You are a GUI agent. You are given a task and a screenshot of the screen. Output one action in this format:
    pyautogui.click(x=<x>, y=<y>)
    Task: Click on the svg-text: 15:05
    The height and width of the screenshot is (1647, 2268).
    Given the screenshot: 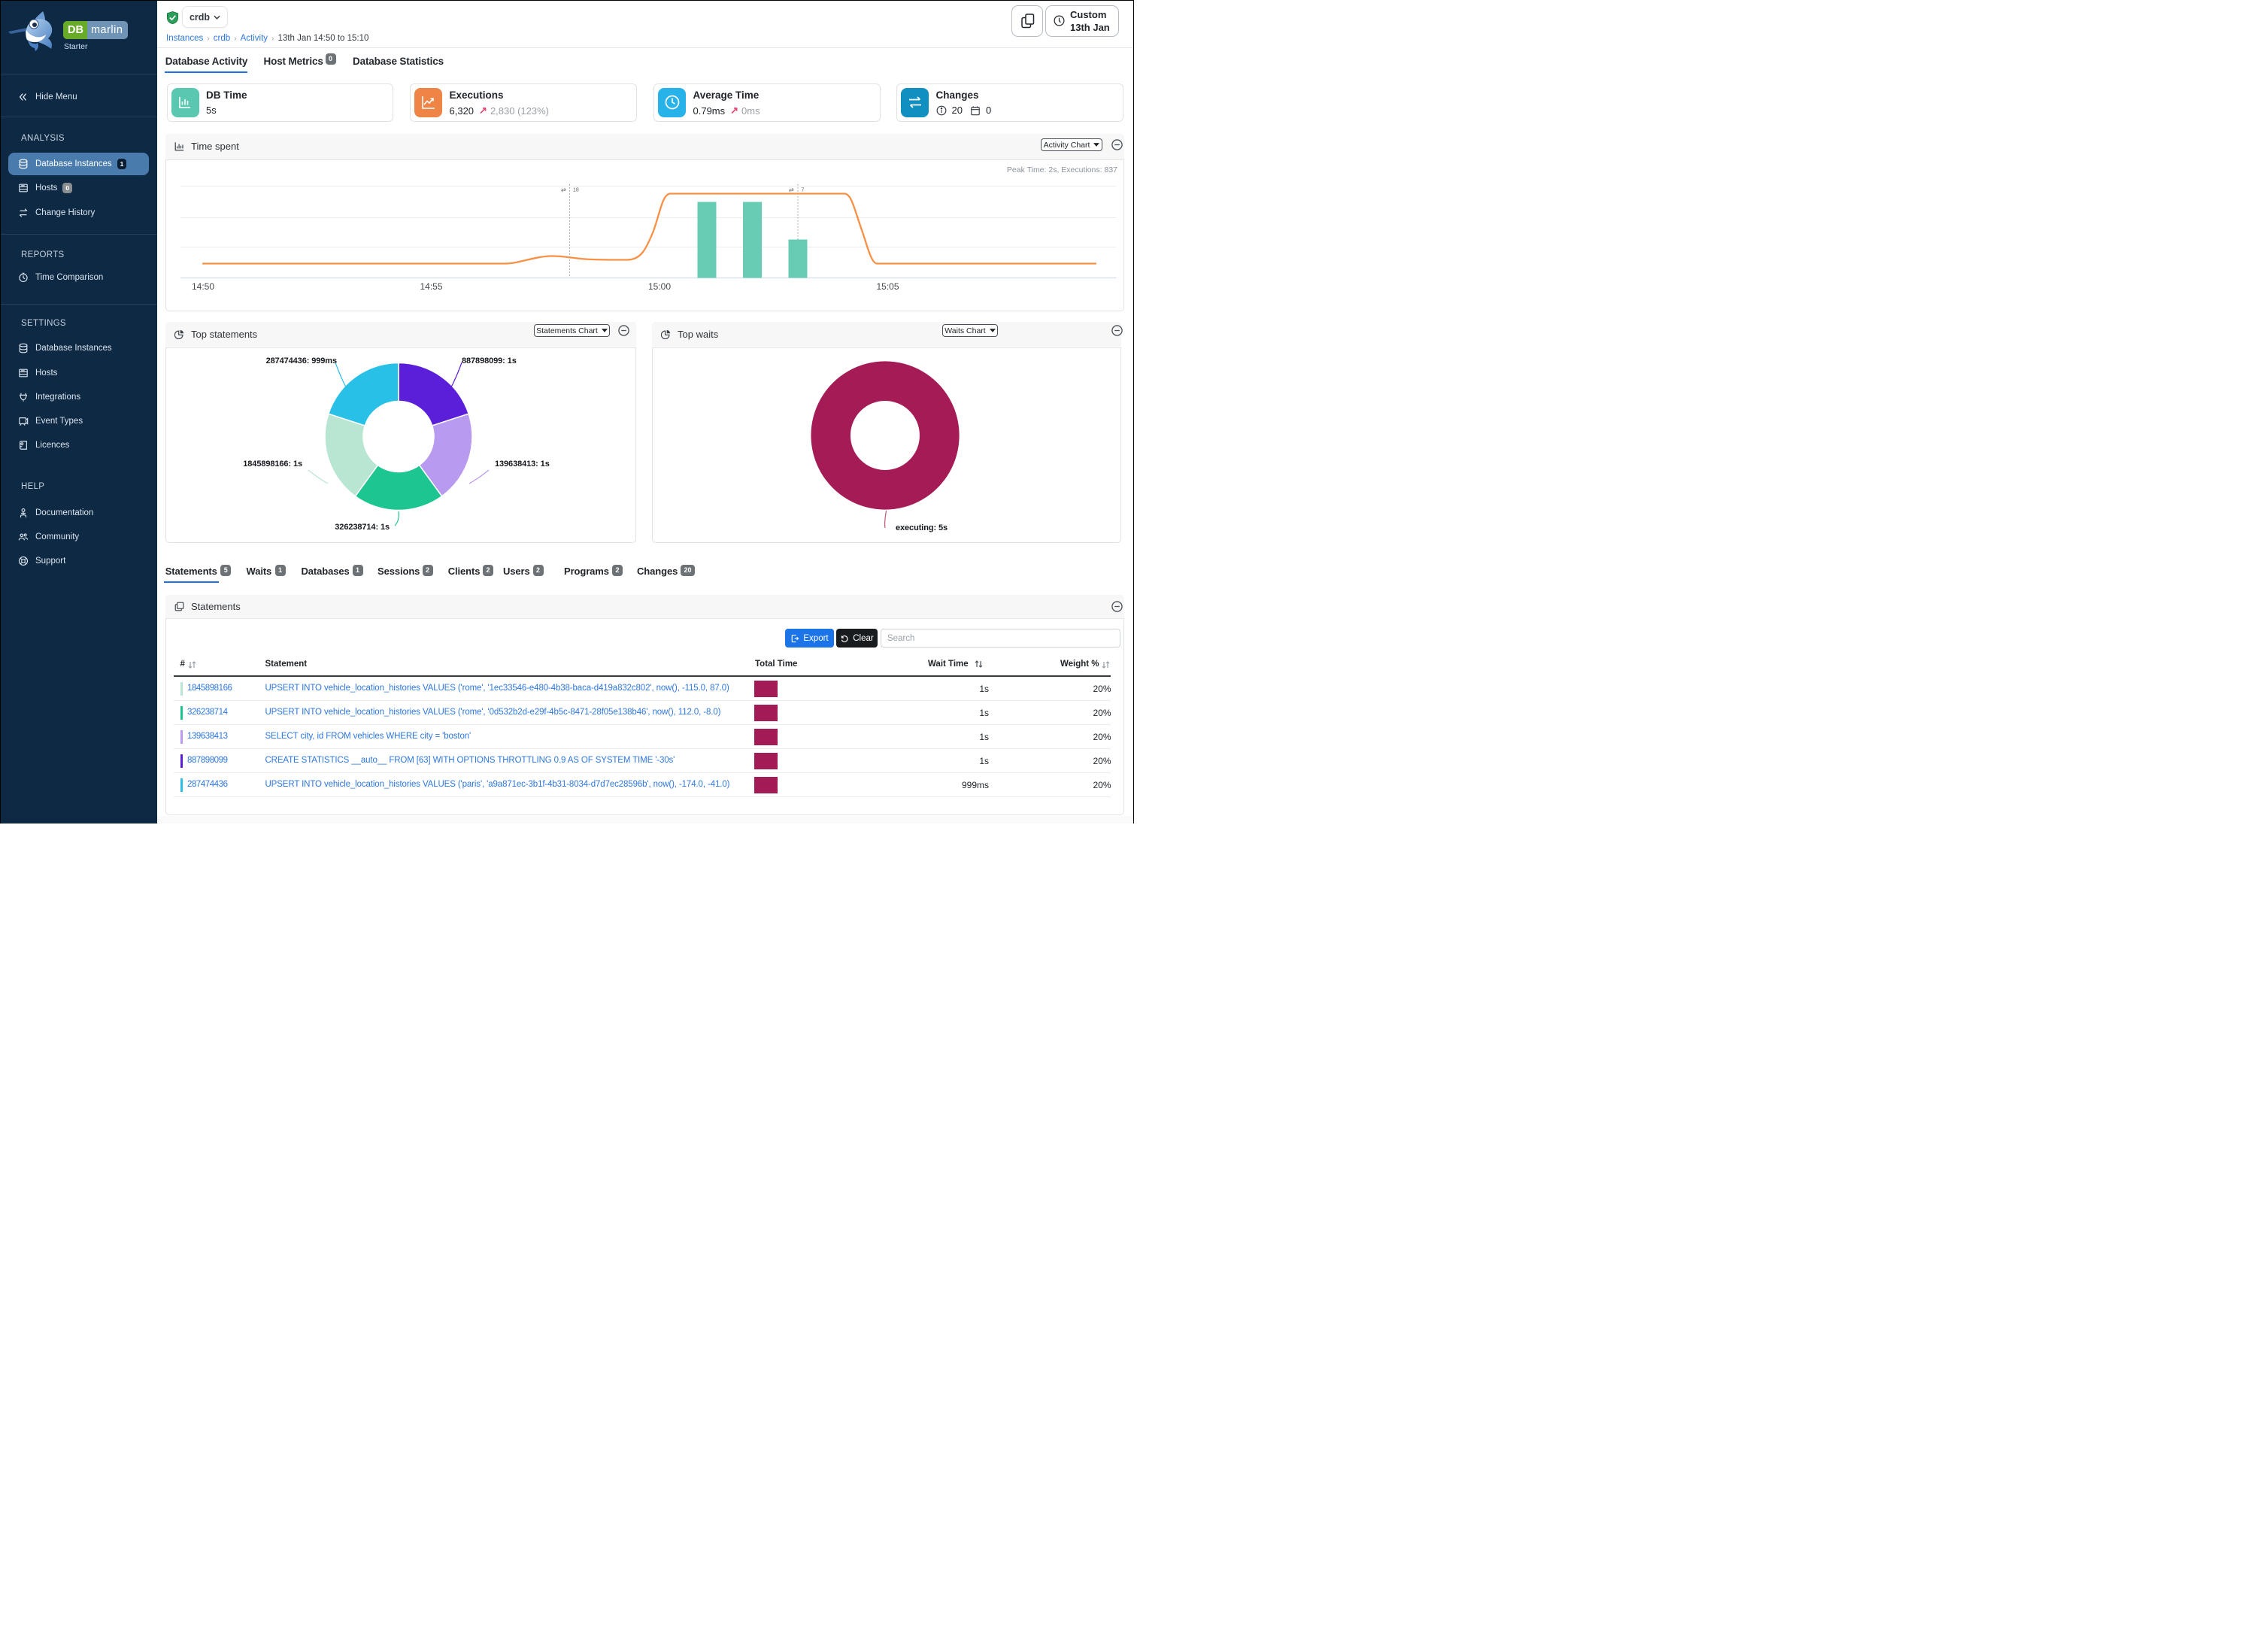 What is the action you would take?
    pyautogui.click(x=888, y=286)
    